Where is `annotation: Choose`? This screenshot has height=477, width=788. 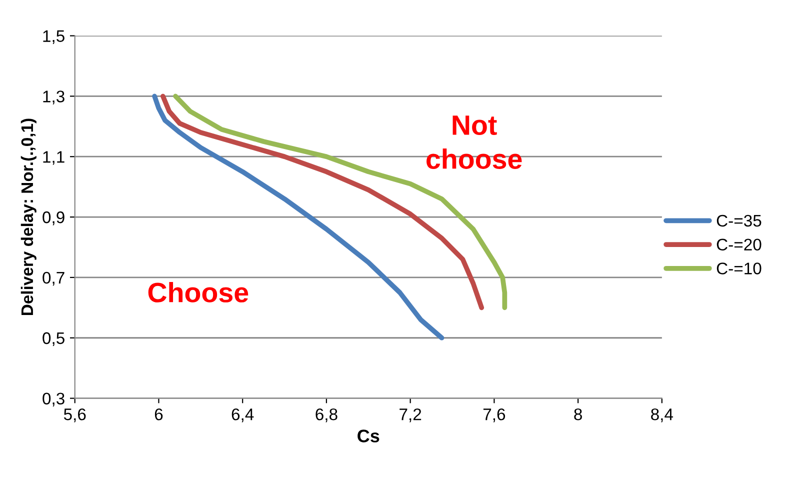
annotation: Choose is located at coordinates (198, 292).